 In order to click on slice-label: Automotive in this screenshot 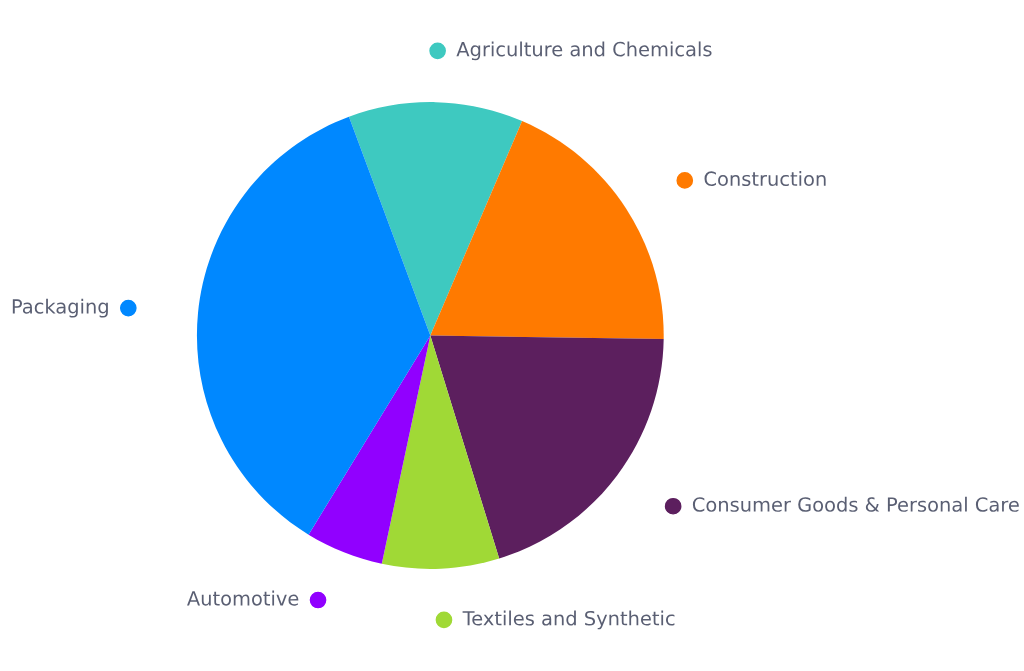, I will do `click(243, 598)`.